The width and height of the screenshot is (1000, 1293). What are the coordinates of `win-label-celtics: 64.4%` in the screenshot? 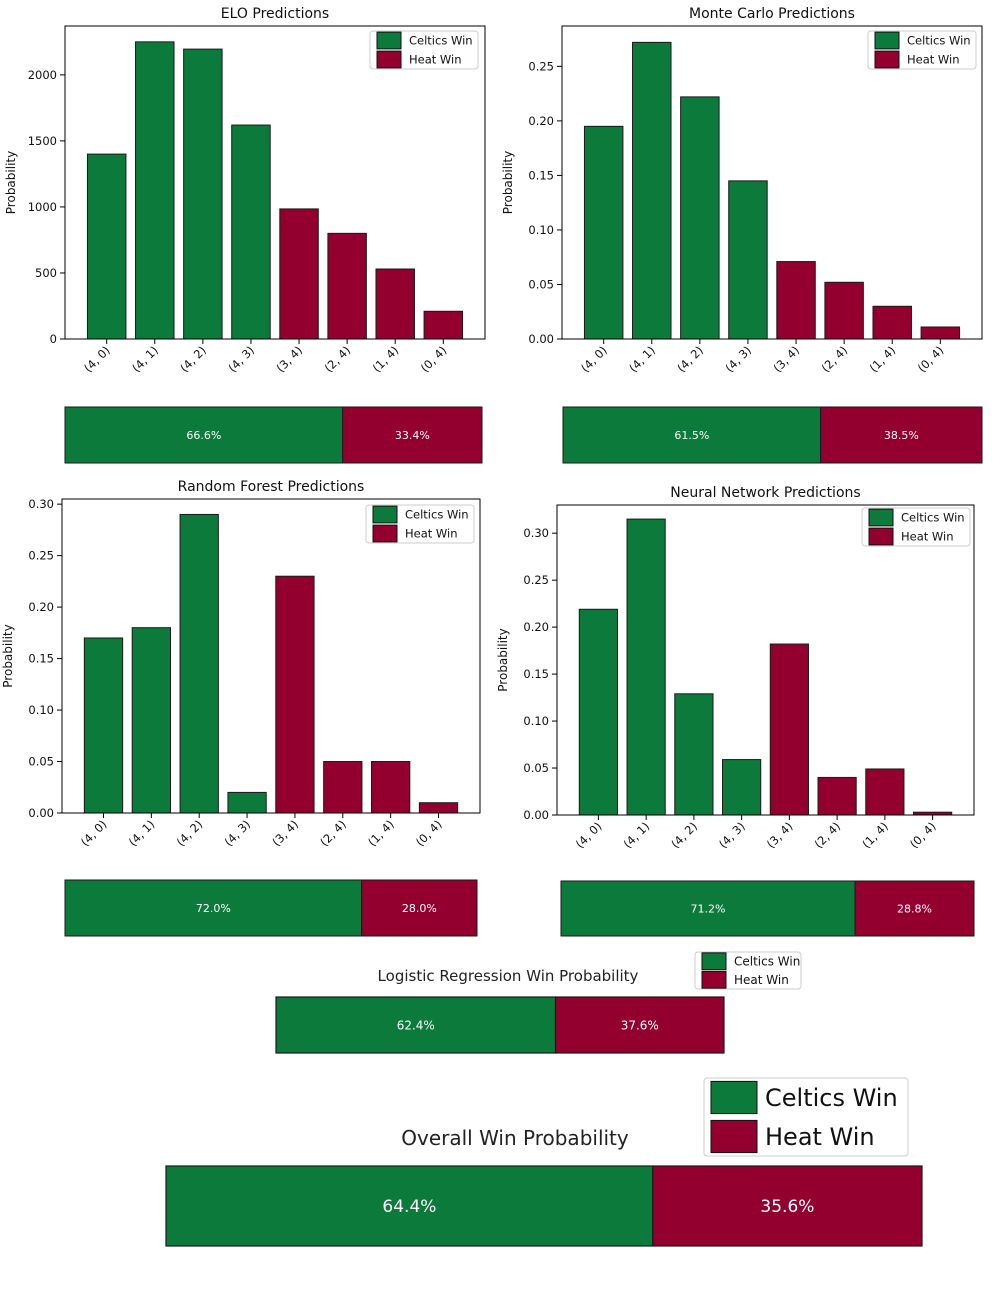 It's located at (409, 1207).